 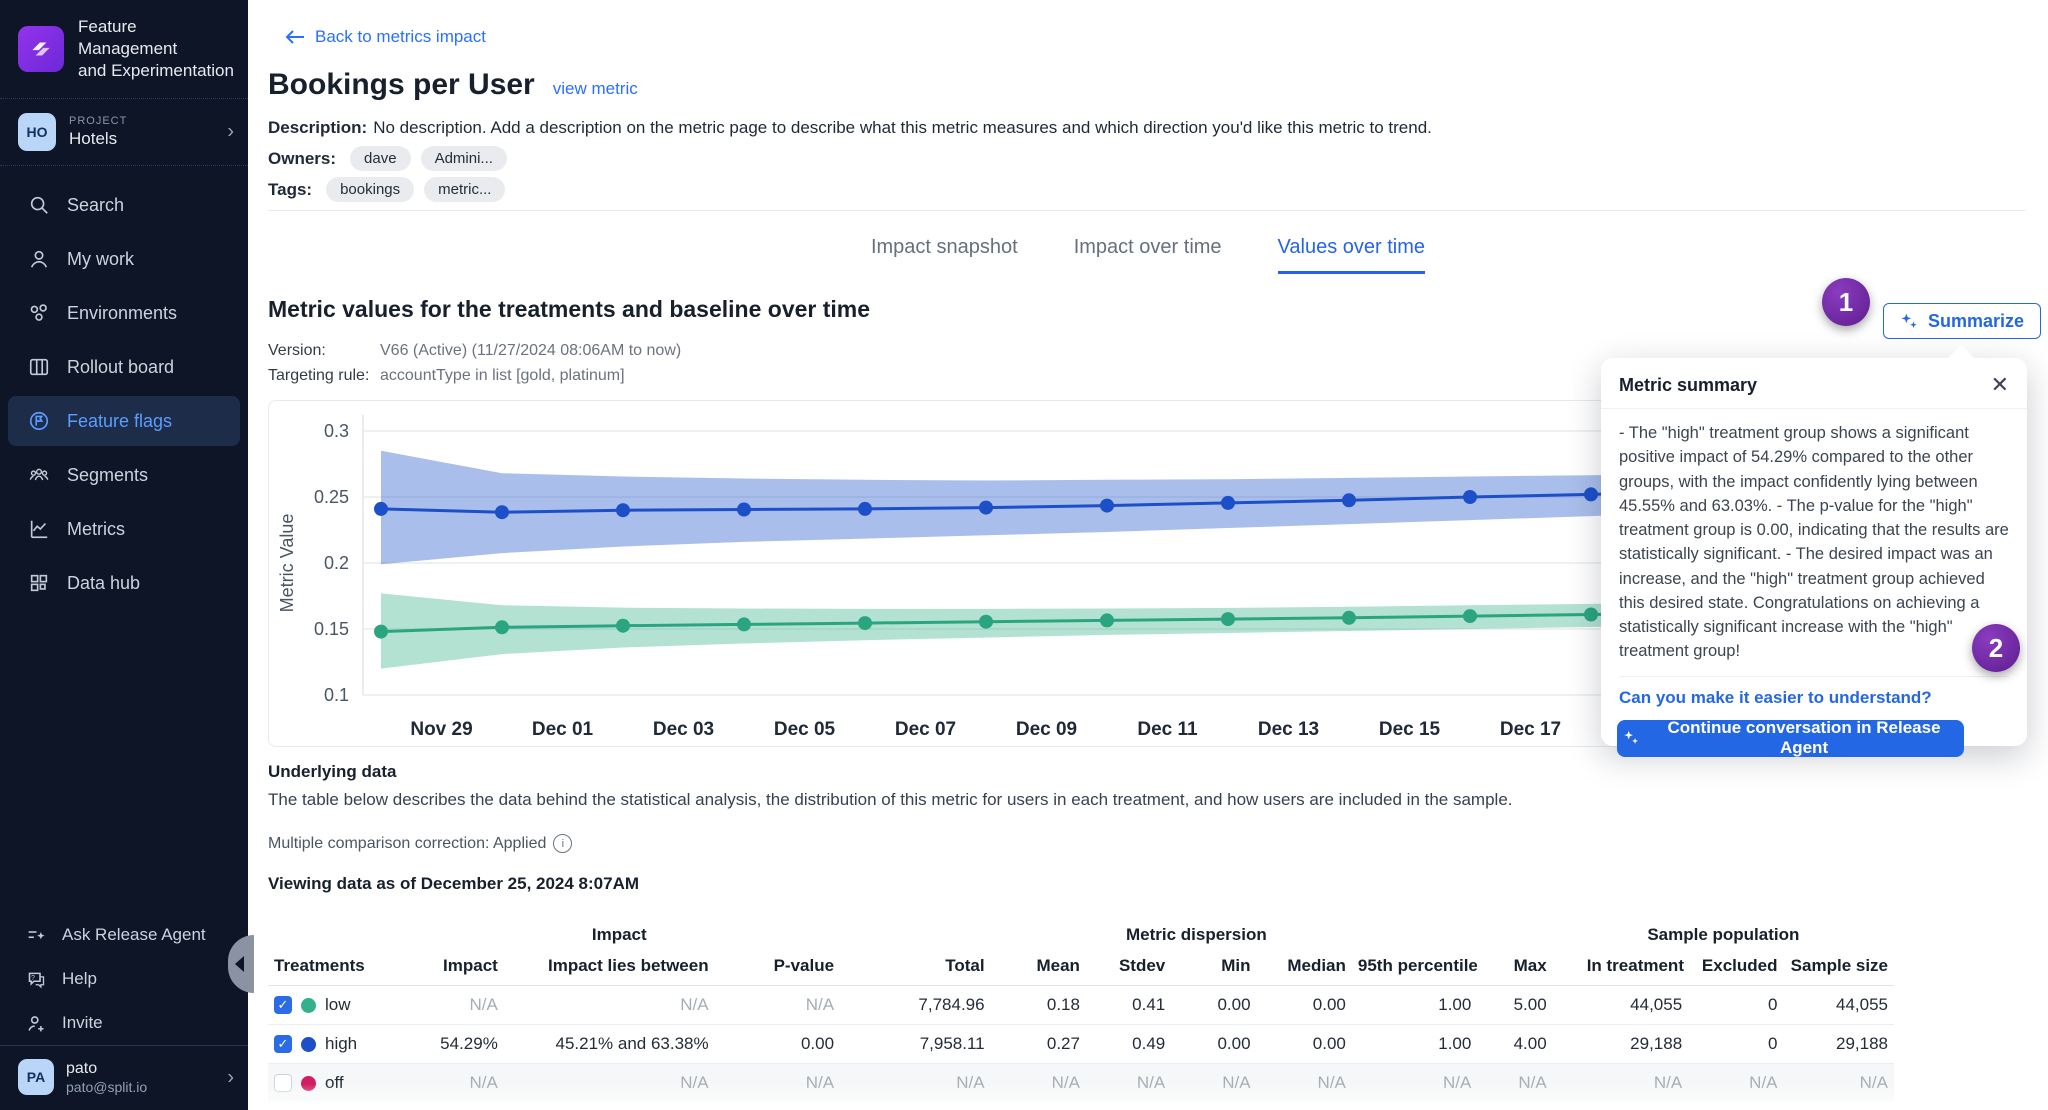 What do you see at coordinates (124, 583) in the screenshot?
I see `sidebar-item-data-hub: Data hub` at bounding box center [124, 583].